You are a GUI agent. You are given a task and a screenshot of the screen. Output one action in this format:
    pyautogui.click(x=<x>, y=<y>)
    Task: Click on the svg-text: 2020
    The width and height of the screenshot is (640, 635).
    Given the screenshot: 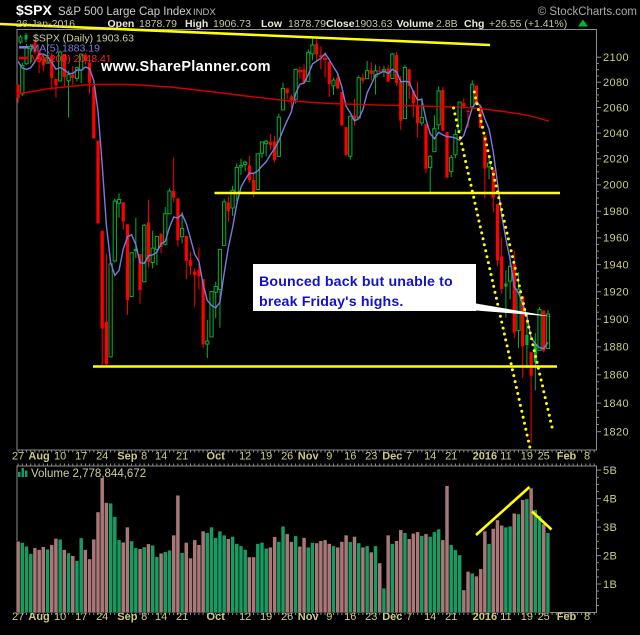 What is the action you would take?
    pyautogui.click(x=616, y=160)
    